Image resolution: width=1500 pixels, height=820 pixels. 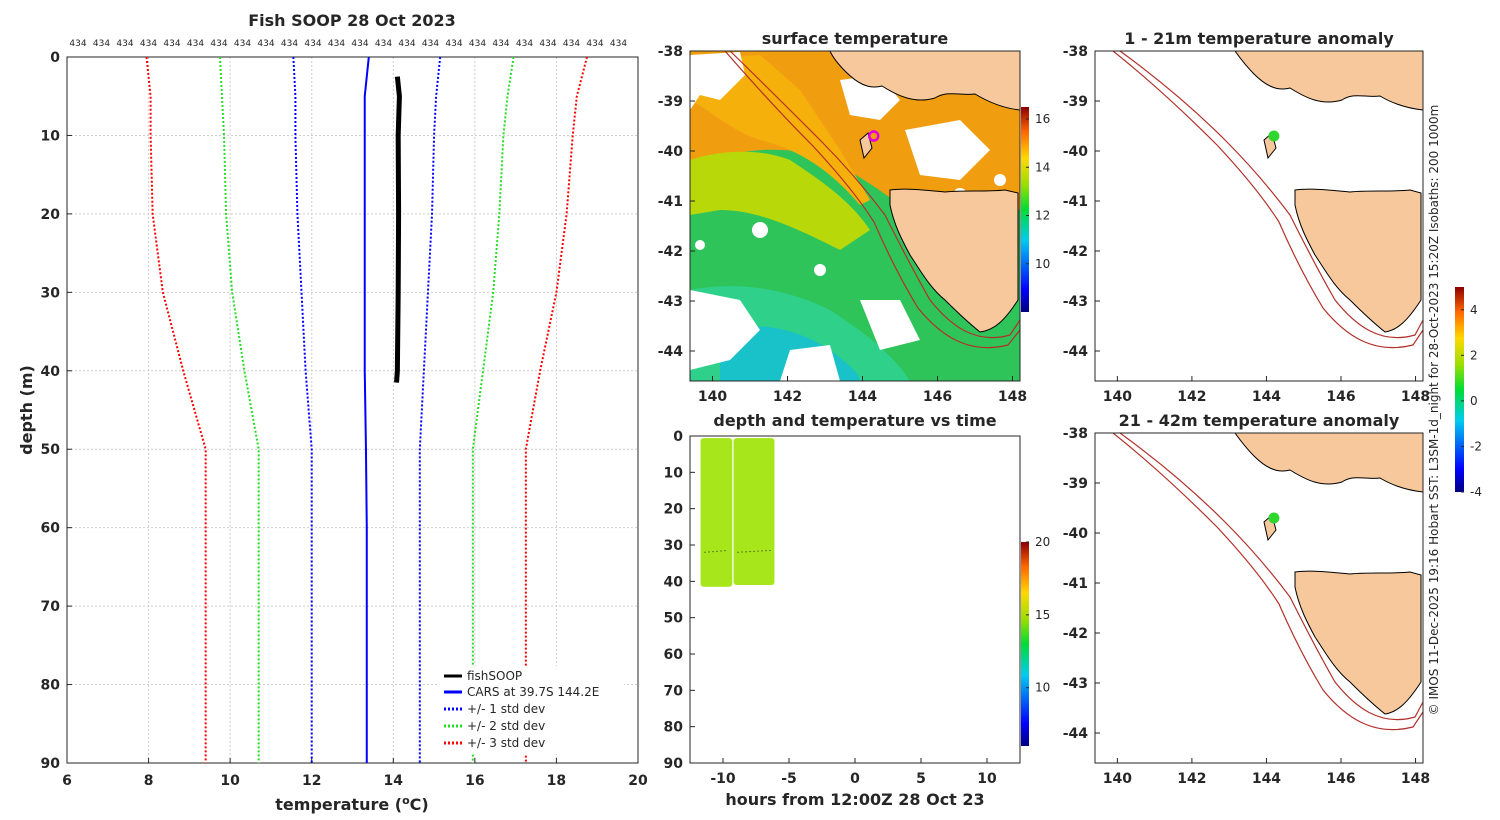 I want to click on y-tick-label: 30, so click(x=51, y=293).